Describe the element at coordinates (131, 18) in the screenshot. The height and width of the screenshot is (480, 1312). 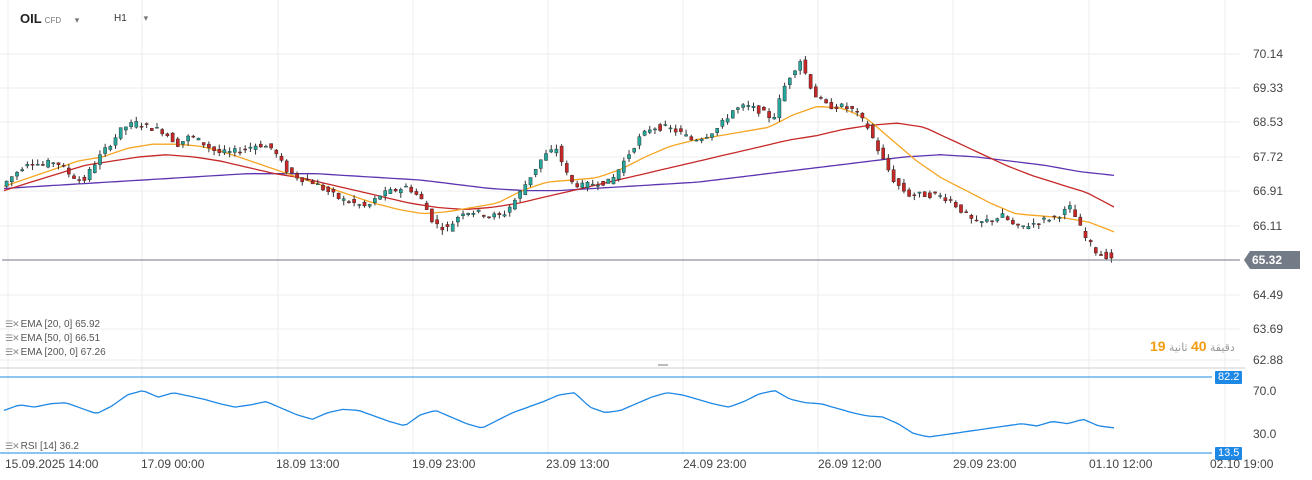
I see `timeframe-selector: H1 ▾` at that location.